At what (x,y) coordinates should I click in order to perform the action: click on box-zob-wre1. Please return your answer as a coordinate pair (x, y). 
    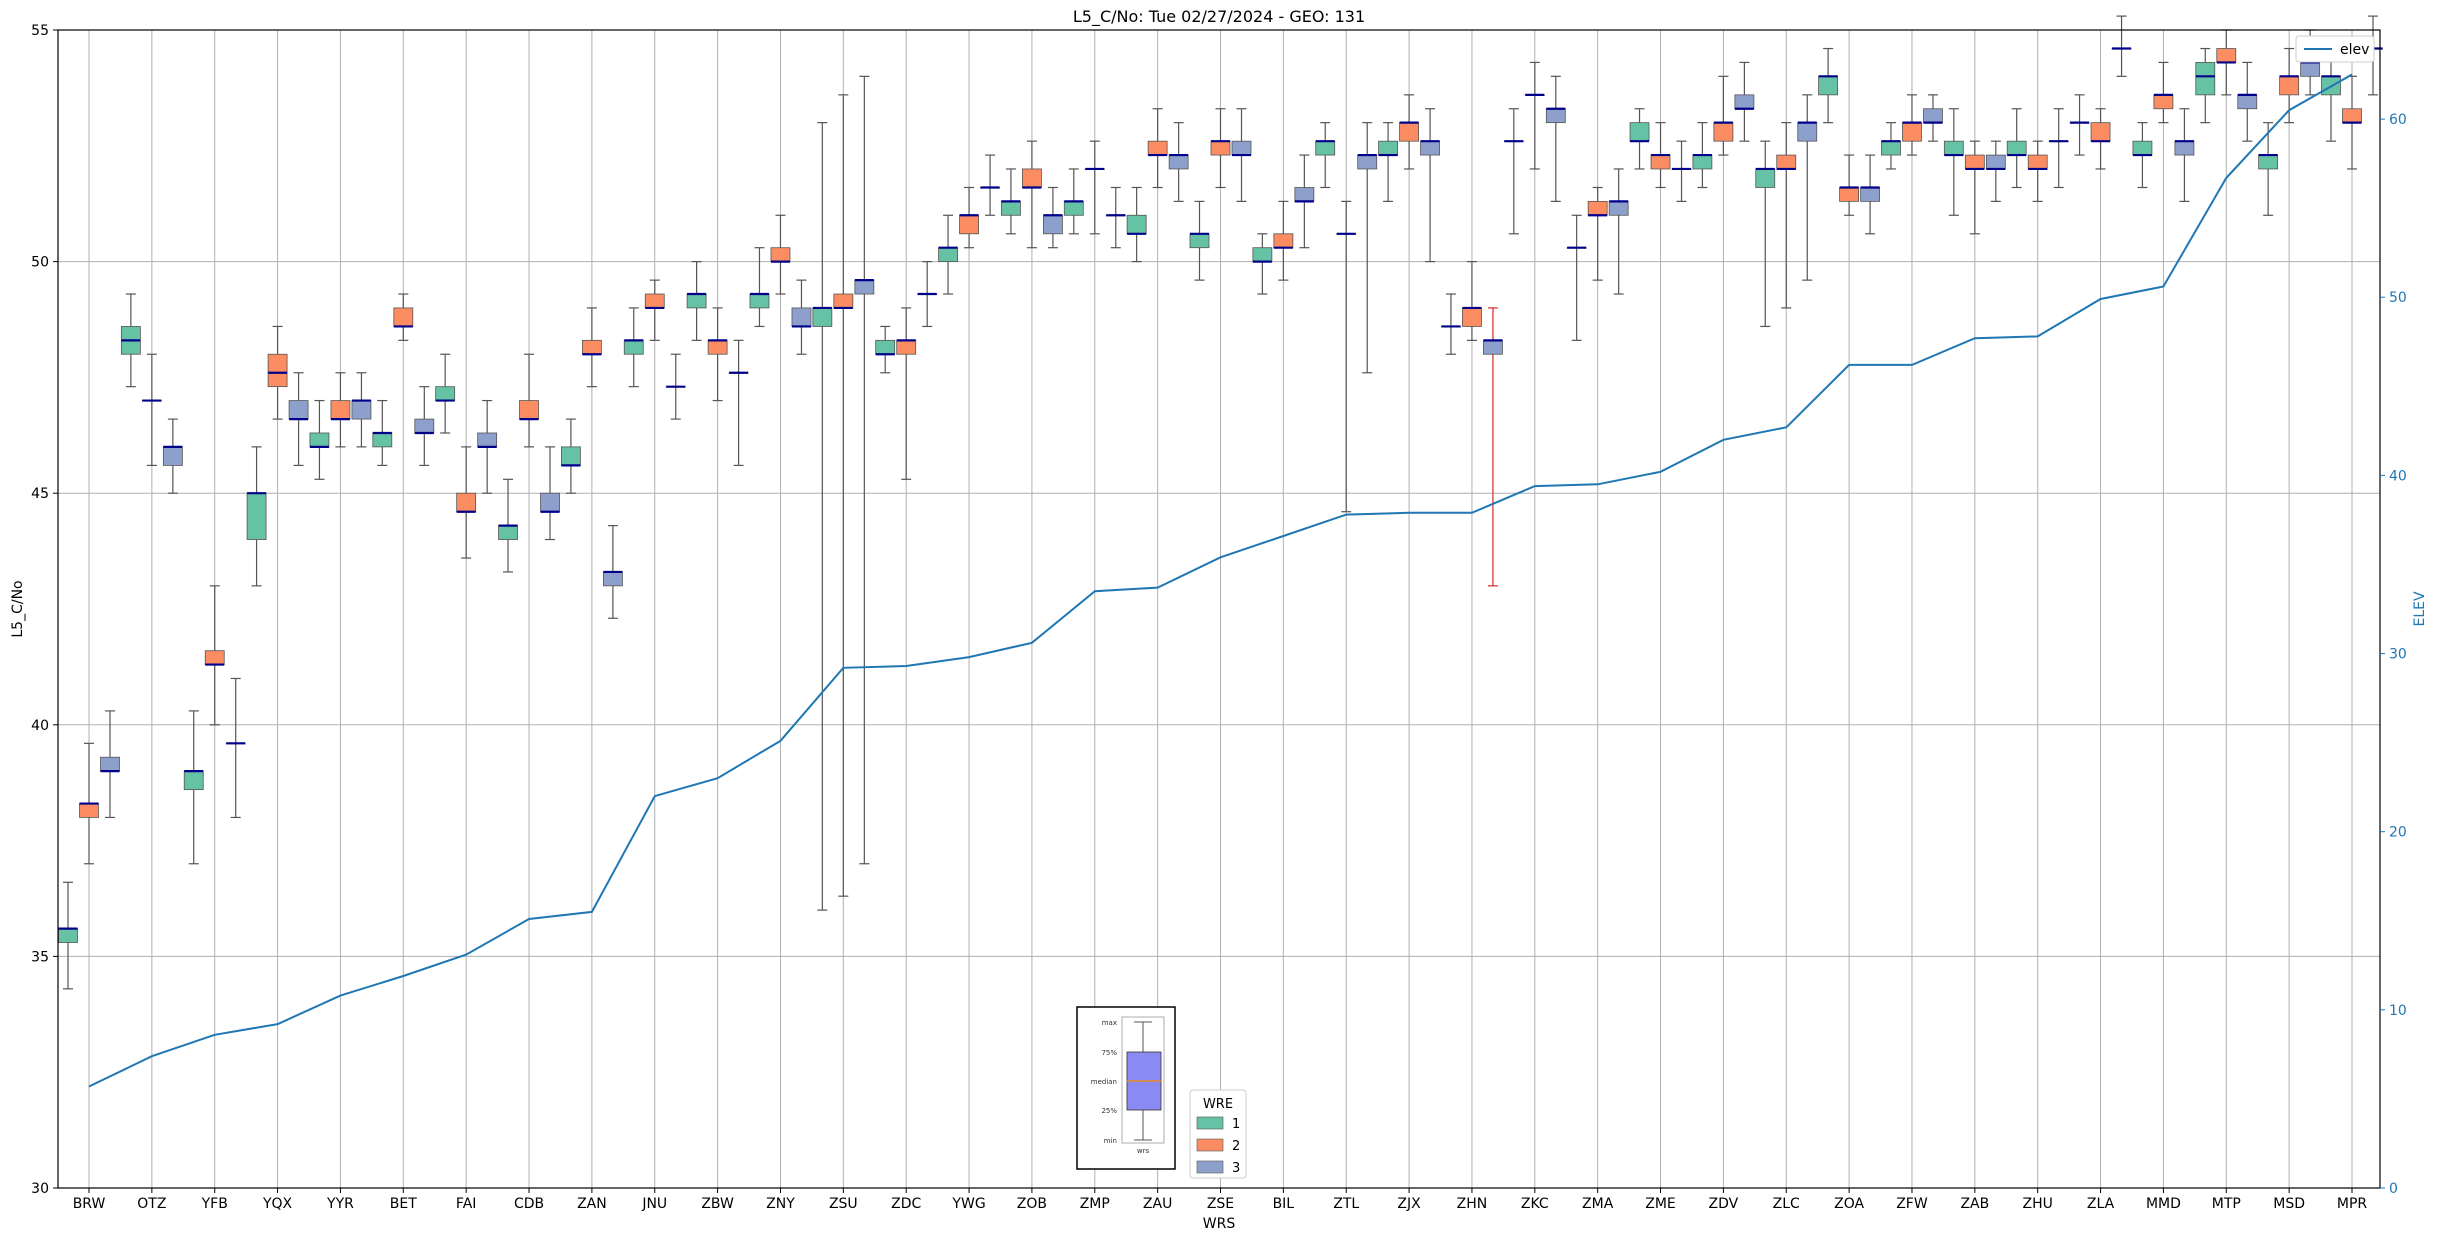
    Looking at the image, I should click on (1011, 201).